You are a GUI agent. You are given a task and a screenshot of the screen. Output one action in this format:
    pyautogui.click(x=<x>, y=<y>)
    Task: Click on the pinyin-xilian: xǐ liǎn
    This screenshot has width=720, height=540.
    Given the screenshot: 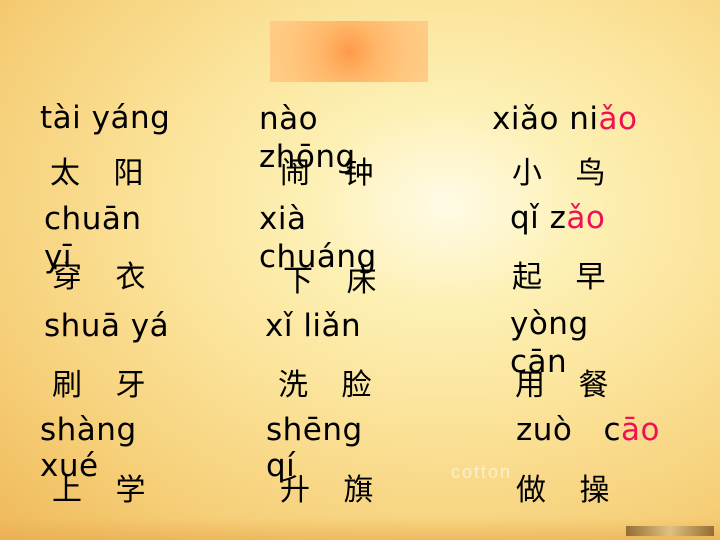 What is the action you would take?
    pyautogui.click(x=313, y=326)
    